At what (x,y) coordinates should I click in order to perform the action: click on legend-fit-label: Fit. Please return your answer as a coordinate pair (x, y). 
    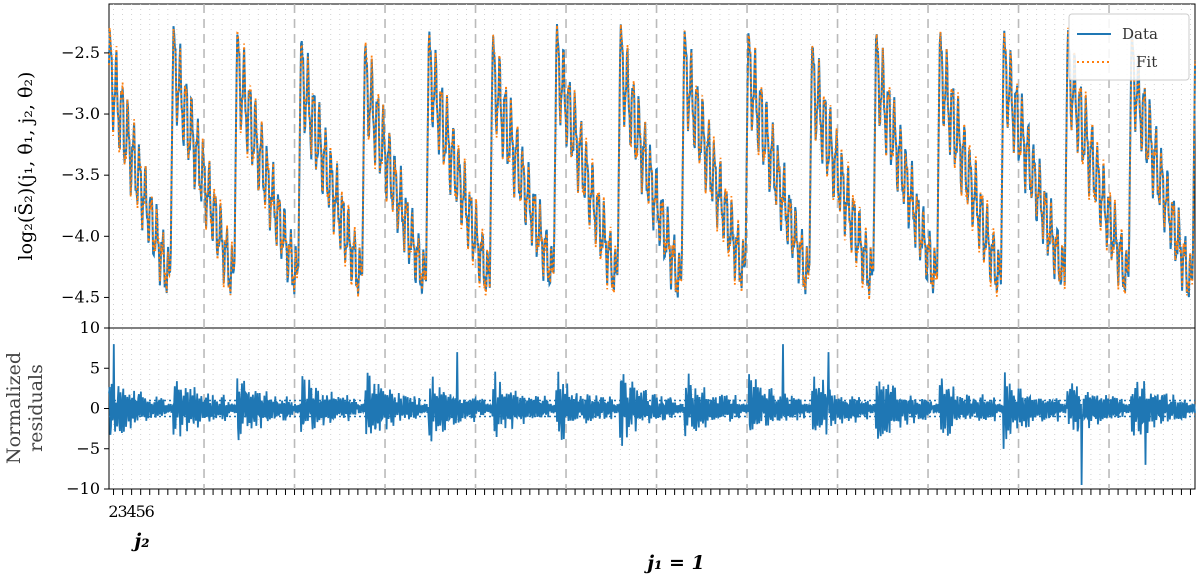
    Looking at the image, I should click on (1146, 62).